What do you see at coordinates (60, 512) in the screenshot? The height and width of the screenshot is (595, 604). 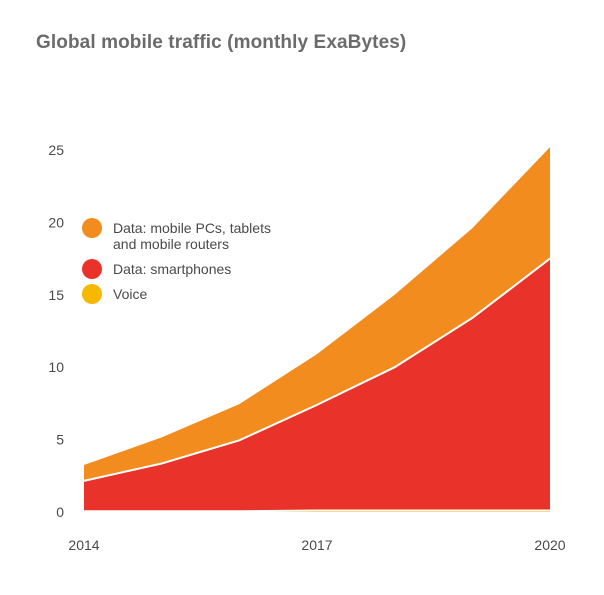 I see `y-tick-label: 0` at bounding box center [60, 512].